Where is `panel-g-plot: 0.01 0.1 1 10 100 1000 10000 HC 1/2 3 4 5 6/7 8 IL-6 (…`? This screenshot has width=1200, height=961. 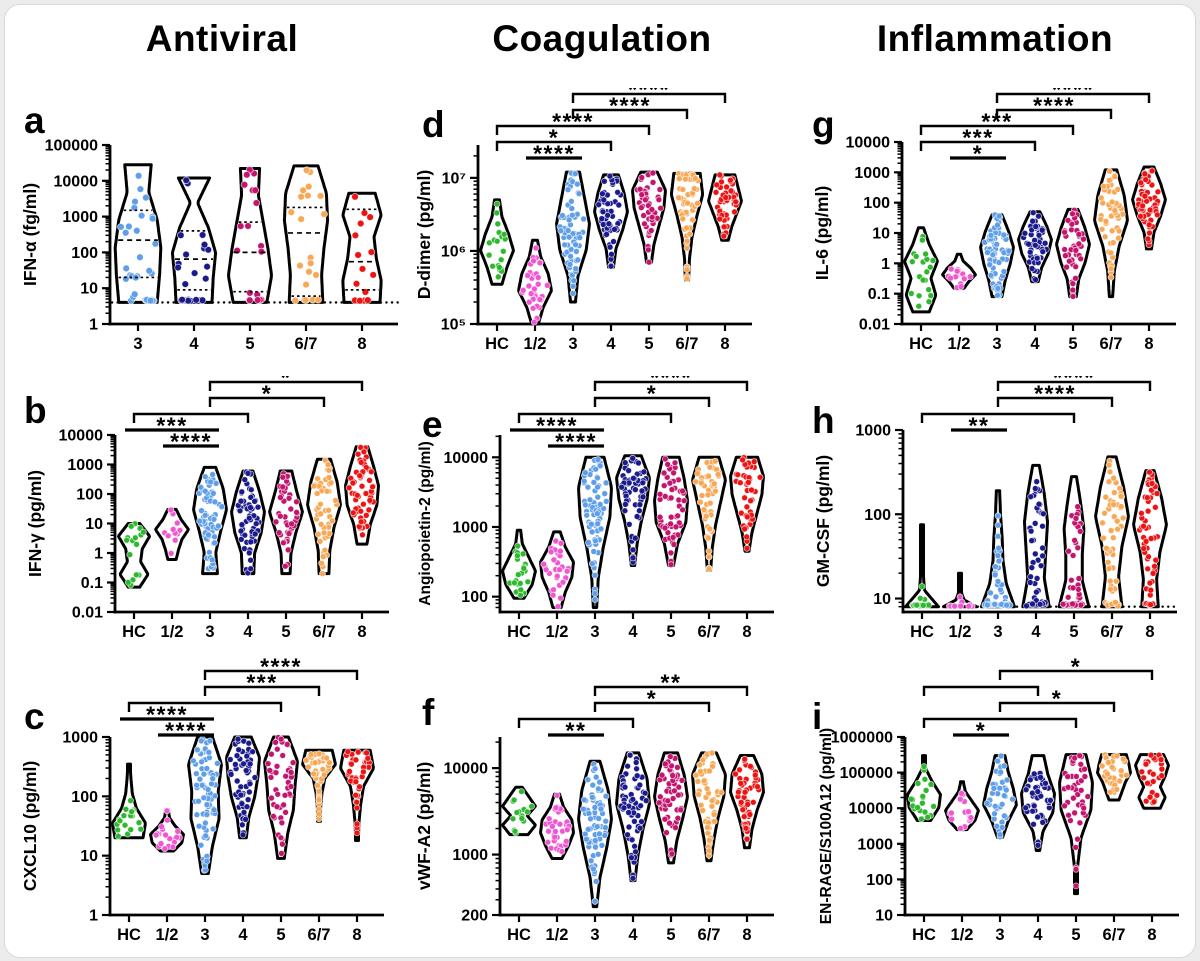 panel-g-plot: 0.01 0.1 1 10 100 1000 10000 HC 1/2 3 4 5 6/7 8 IL-6 (… is located at coordinates (994, 220).